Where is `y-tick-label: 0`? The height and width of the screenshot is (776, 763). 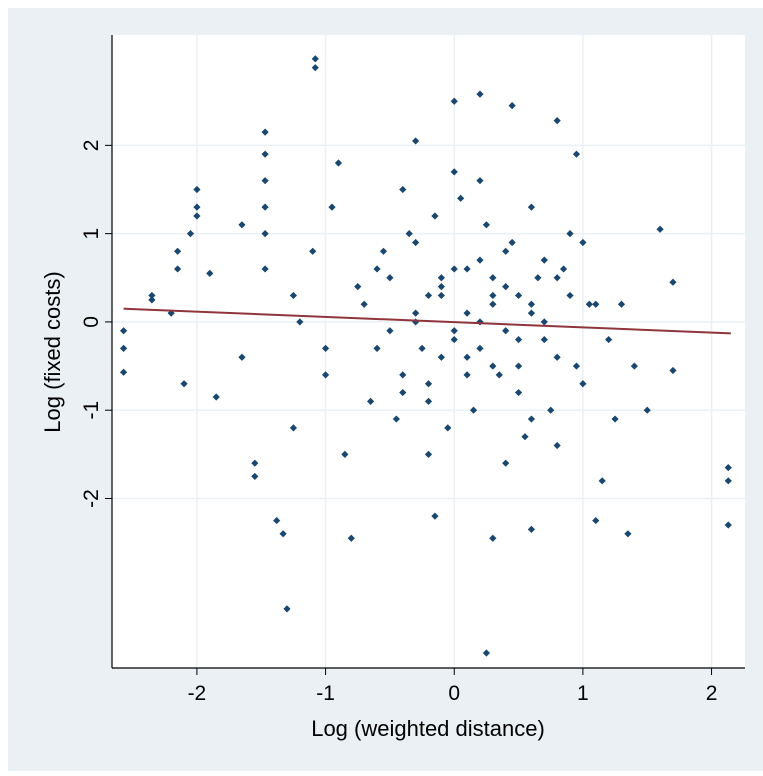 y-tick-label: 0 is located at coordinates (91, 322).